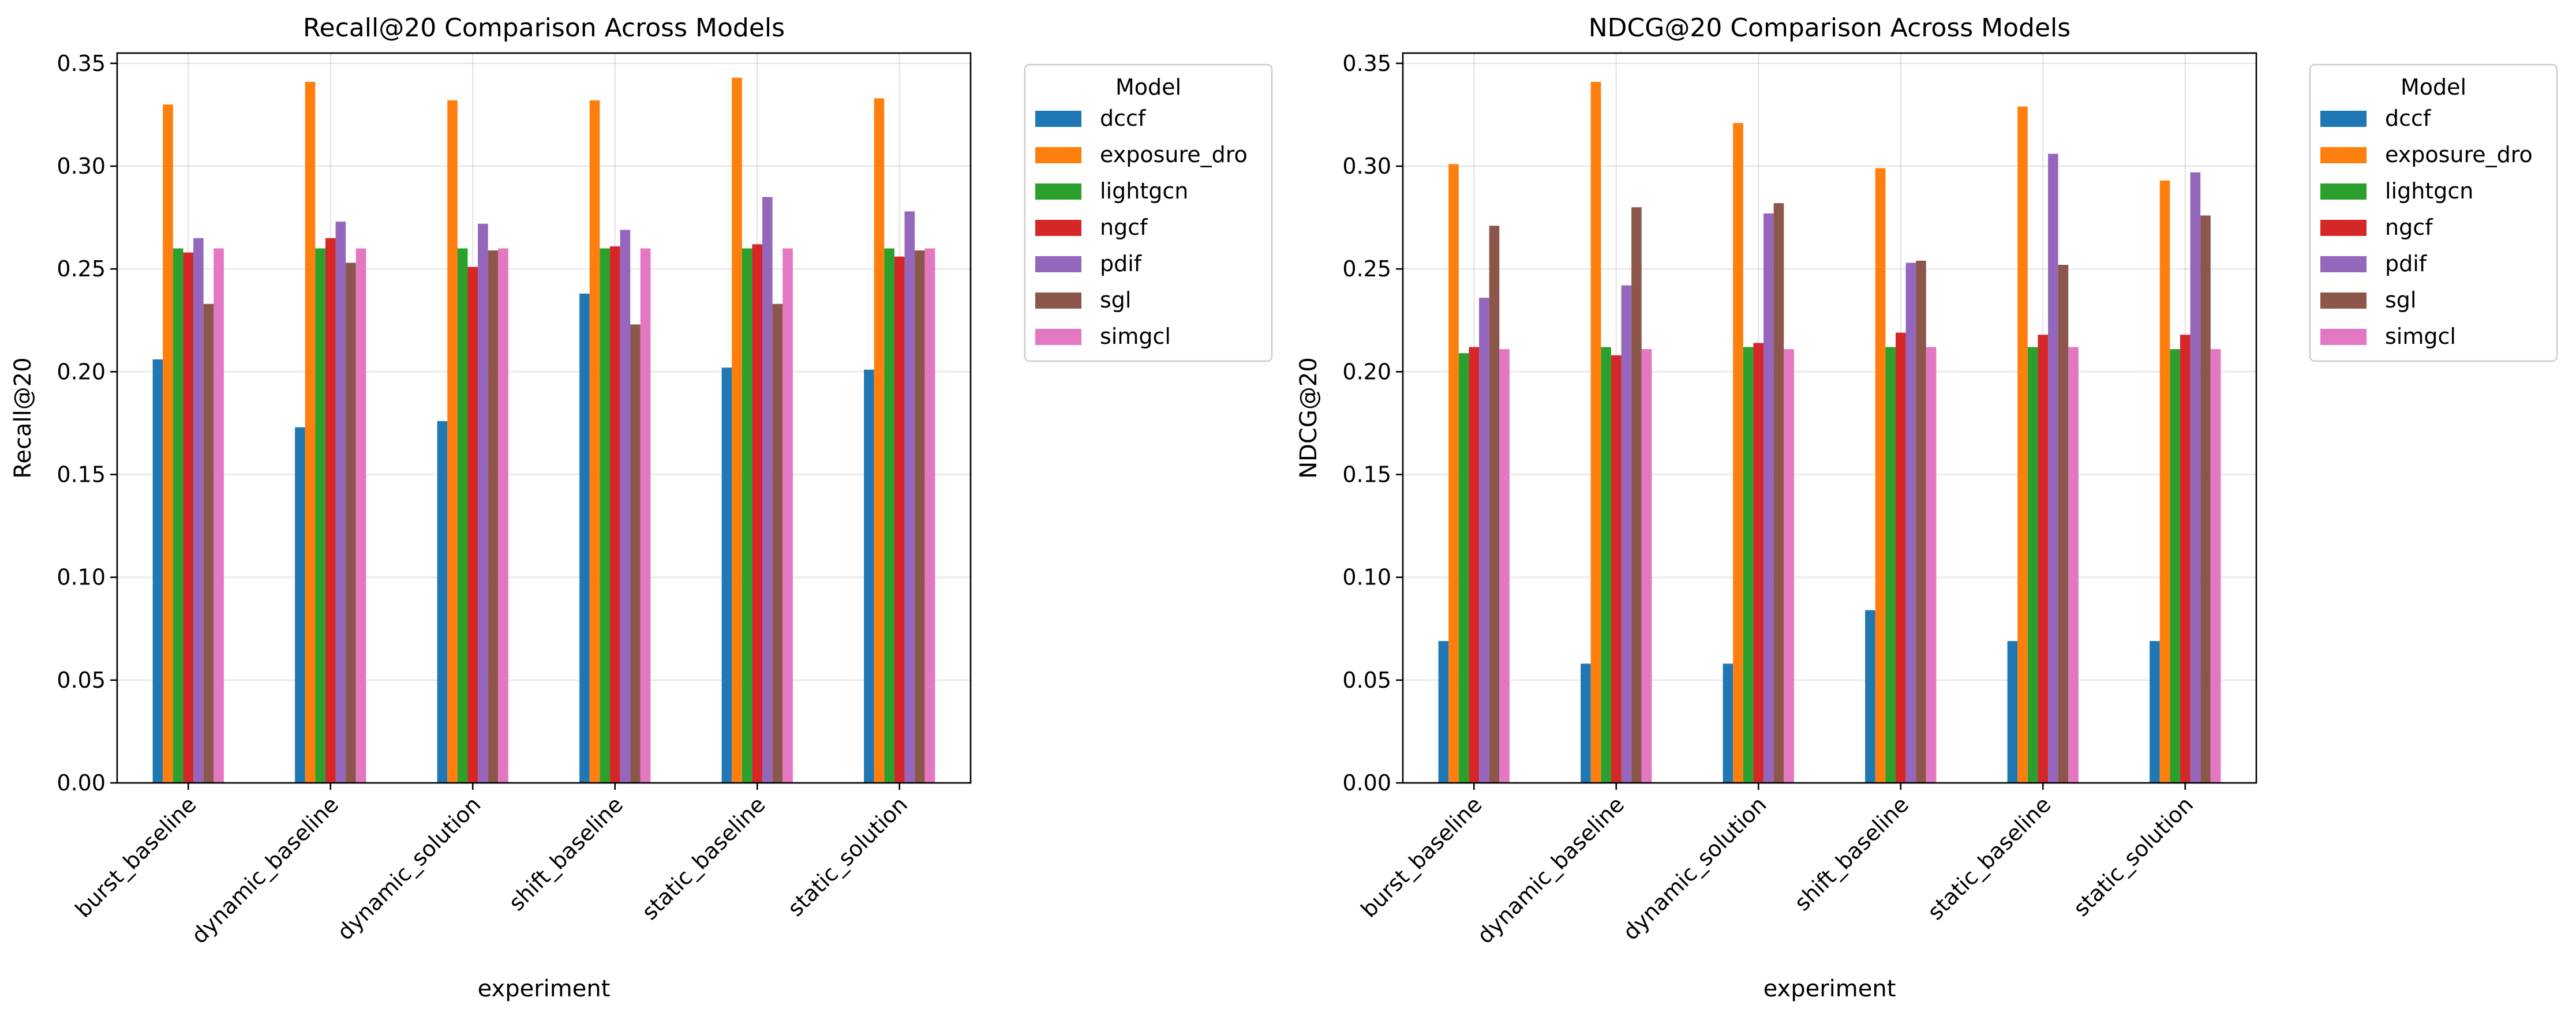 The height and width of the screenshot is (1020, 2576). Describe the element at coordinates (198, 510) in the screenshot. I see `bar-pdif-burst_baseline` at that location.